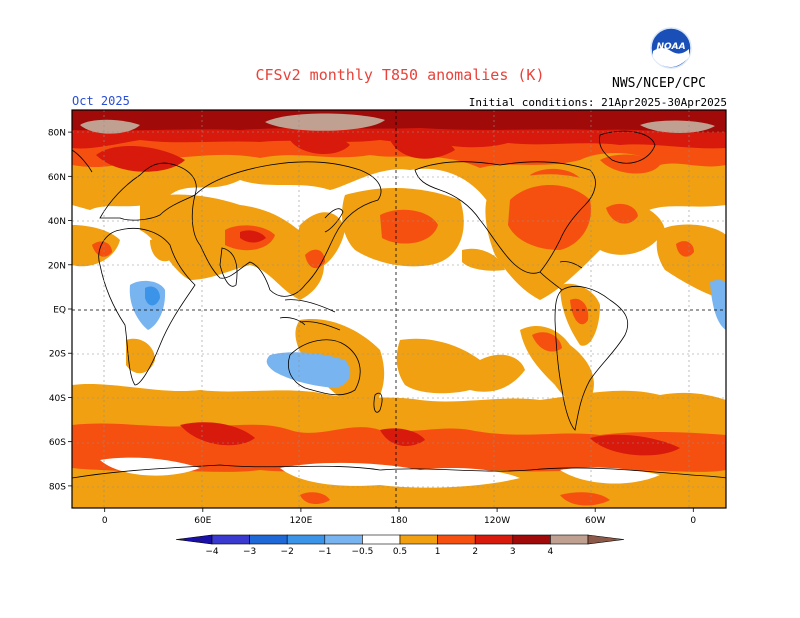 The height and width of the screenshot is (618, 800). Describe the element at coordinates (101, 101) in the screenshot. I see `forecast-period: Oct 2025` at that location.